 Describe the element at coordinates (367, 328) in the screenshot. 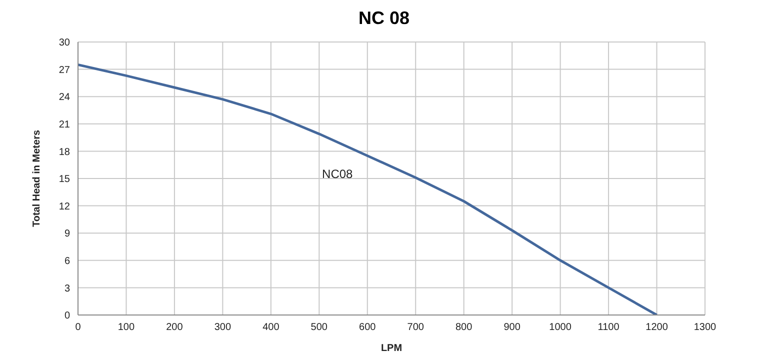

I see `x-tick-label: 600` at that location.